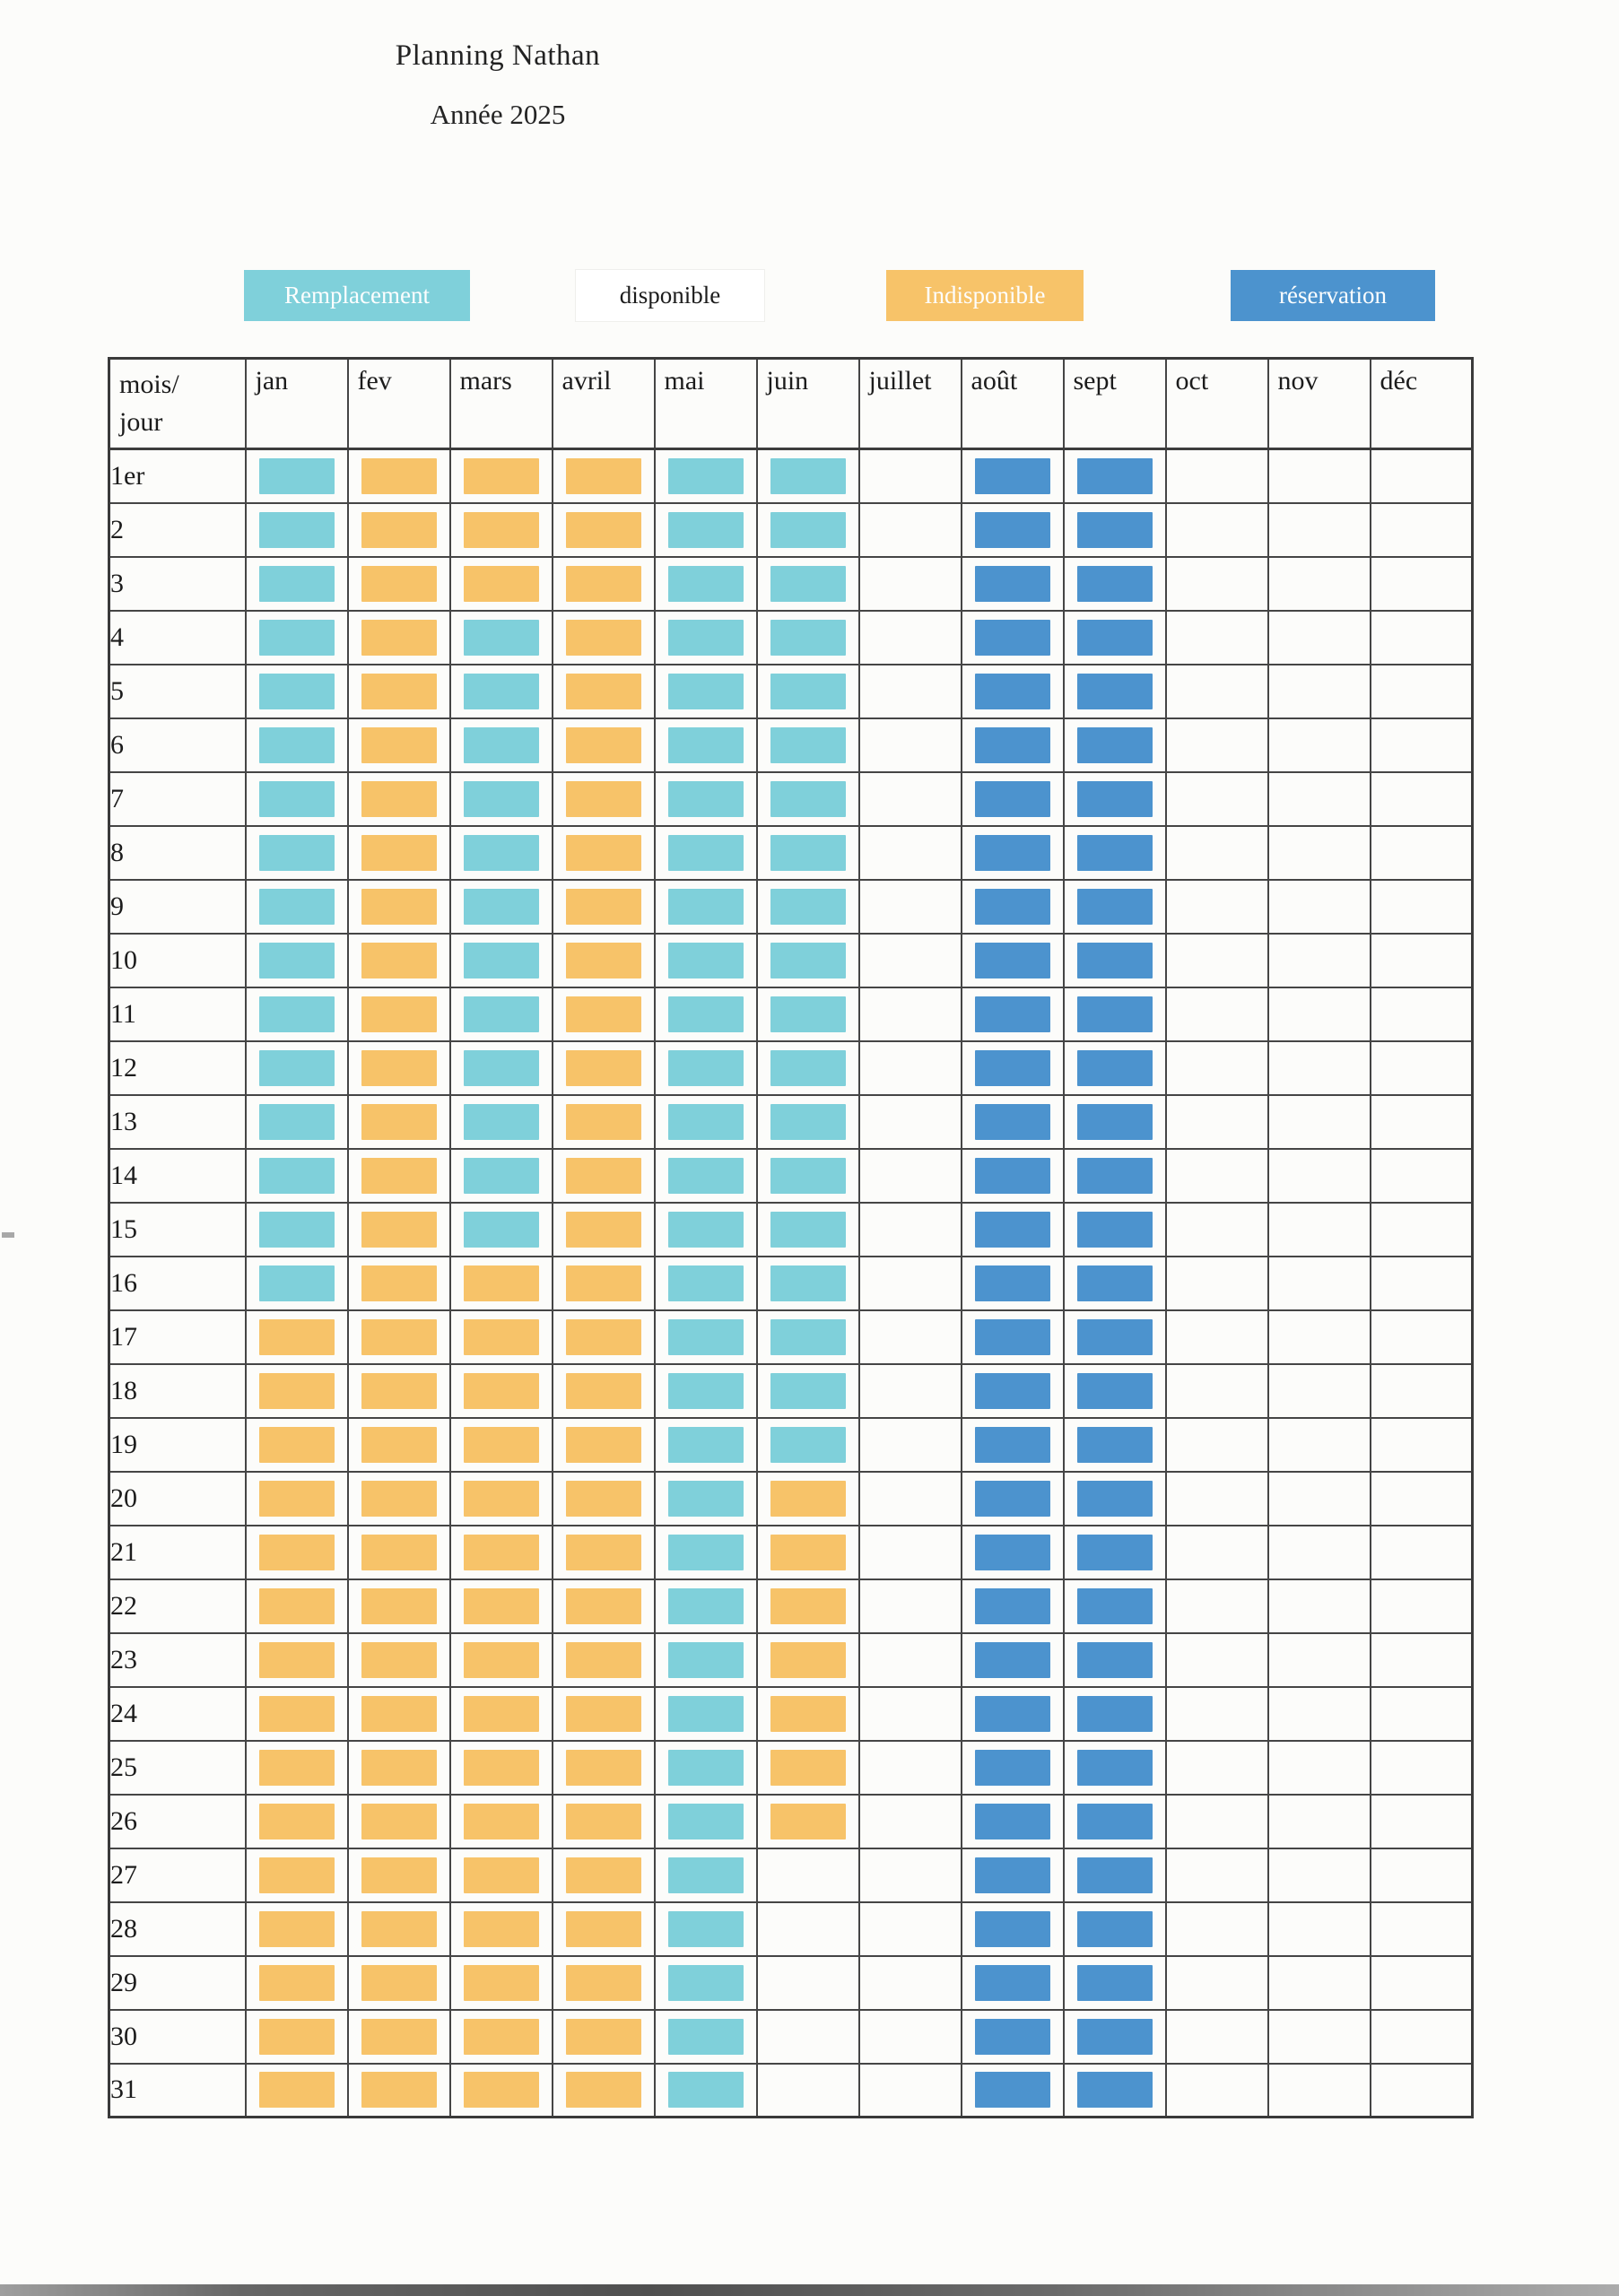 This screenshot has width=1619, height=2296. Describe the element at coordinates (500, 1121) in the screenshot. I see `cell-mars-13-remplacement` at that location.